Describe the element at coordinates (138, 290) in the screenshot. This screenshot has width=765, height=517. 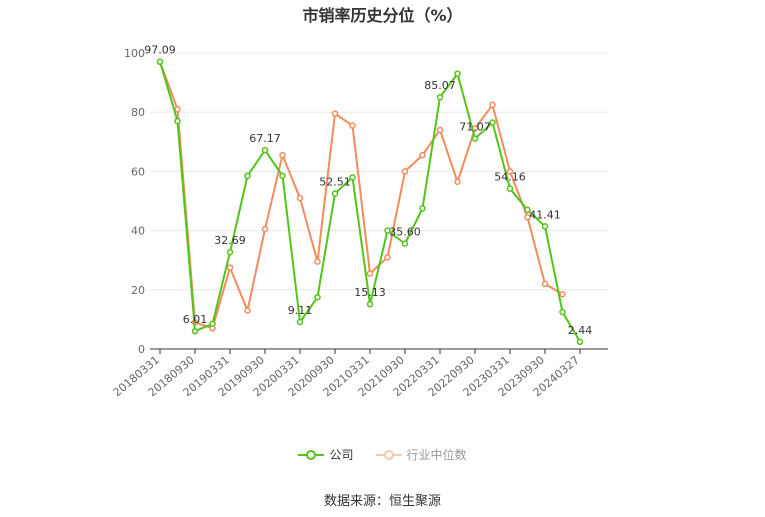
I see `y-tick-label: 20` at that location.